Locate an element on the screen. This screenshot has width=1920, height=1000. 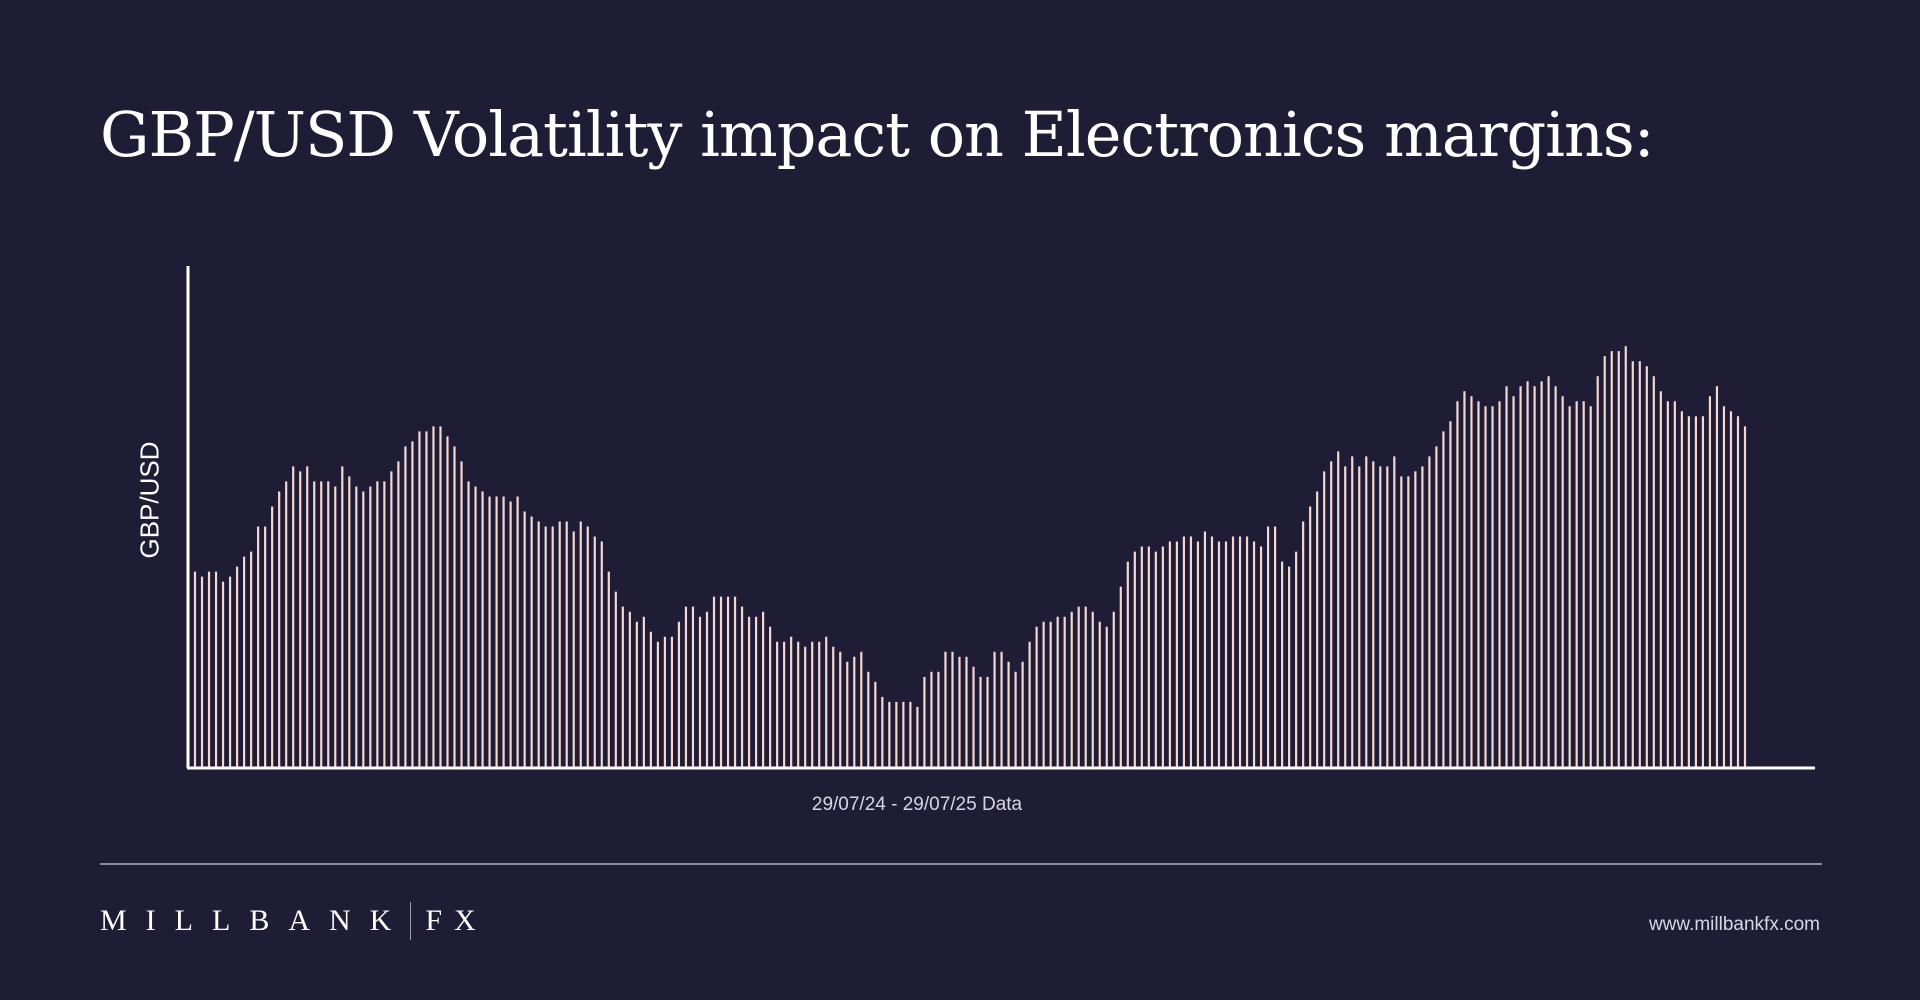
brand-name: MILLBANK is located at coordinates (255, 920).